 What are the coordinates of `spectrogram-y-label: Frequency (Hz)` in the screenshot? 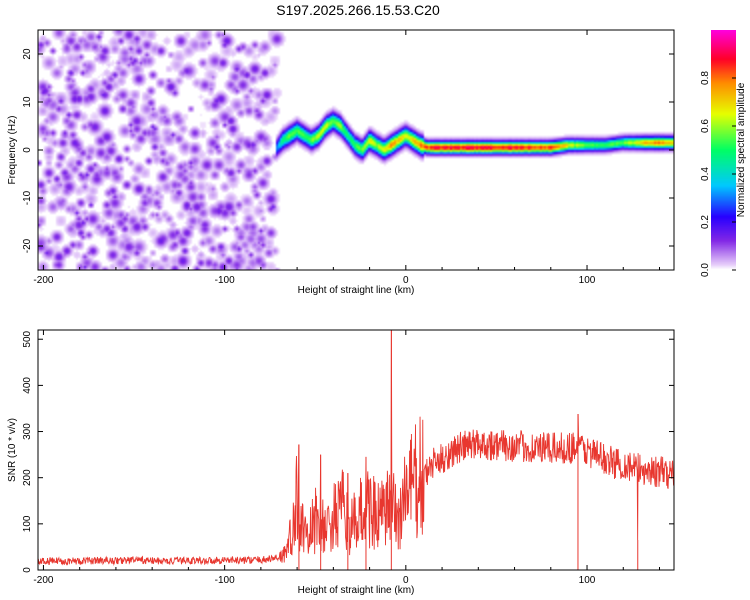 It's located at (12, 150).